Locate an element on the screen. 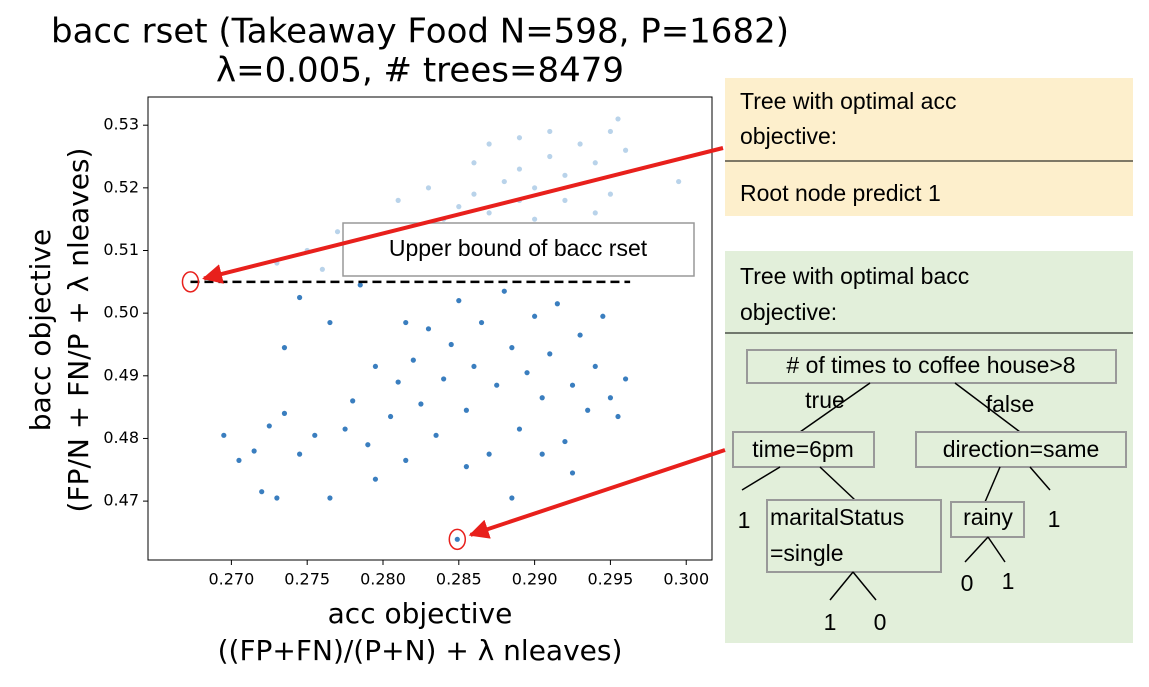 Image resolution: width=1149 pixels, height=687 pixels. node: maritalStatus is located at coordinates (837, 517).